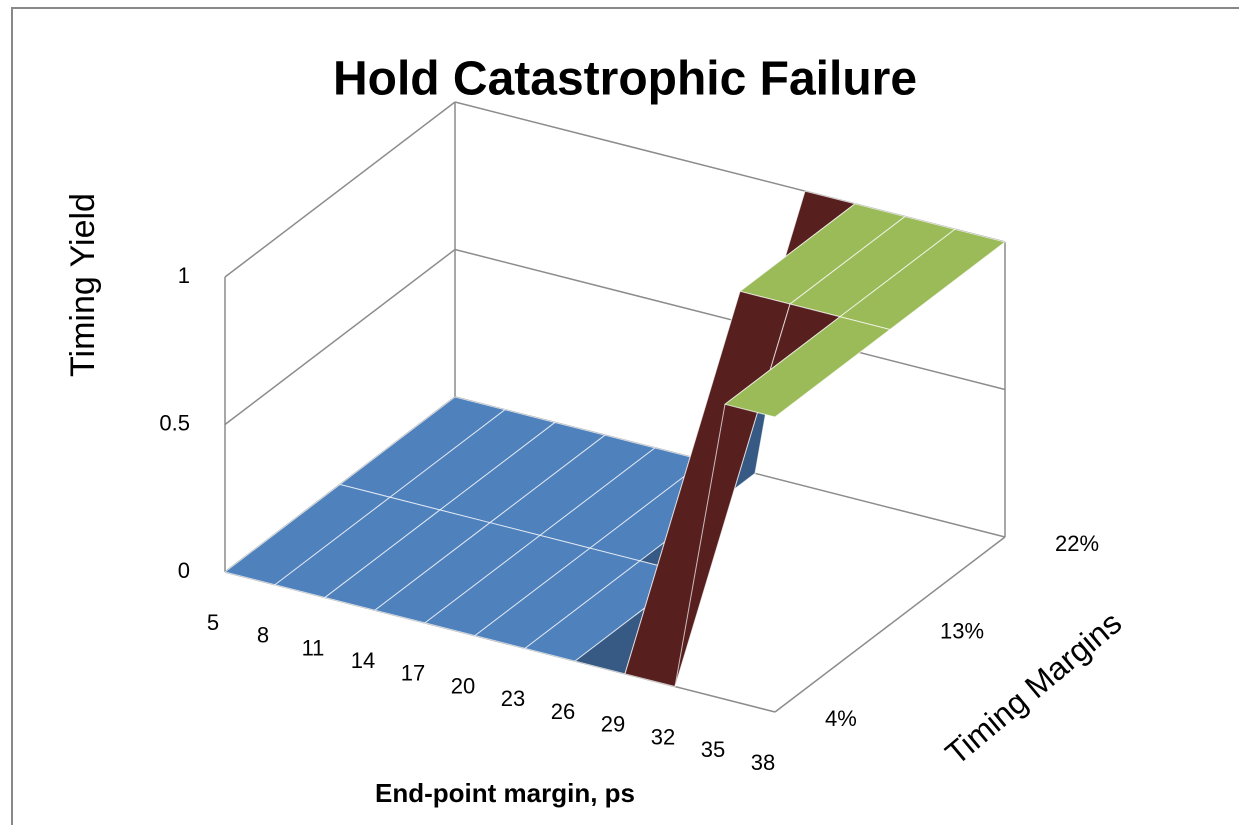  I want to click on x-axis-title: End-point margin, ps, so click(505, 793).